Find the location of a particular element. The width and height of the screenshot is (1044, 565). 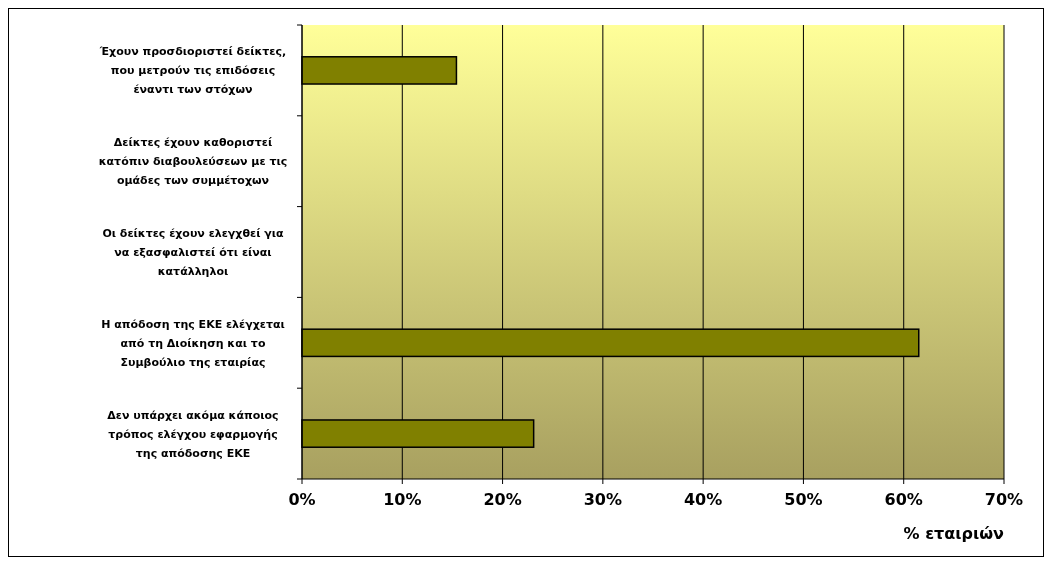

x-axis-title: % εταιριών is located at coordinates (954, 533).